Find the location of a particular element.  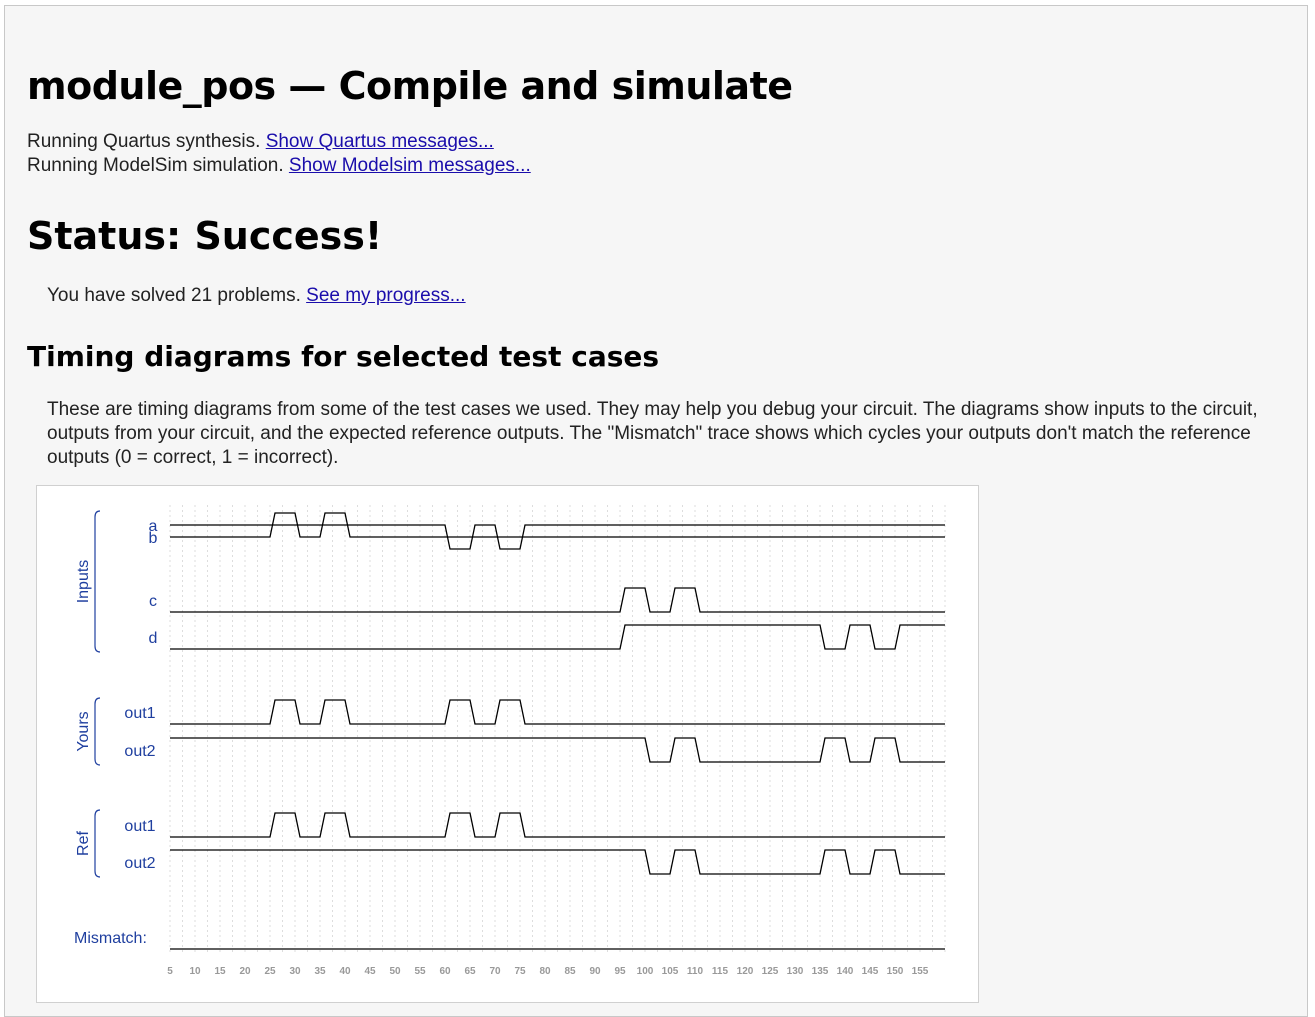

trace-inputs-d is located at coordinates (557, 637).